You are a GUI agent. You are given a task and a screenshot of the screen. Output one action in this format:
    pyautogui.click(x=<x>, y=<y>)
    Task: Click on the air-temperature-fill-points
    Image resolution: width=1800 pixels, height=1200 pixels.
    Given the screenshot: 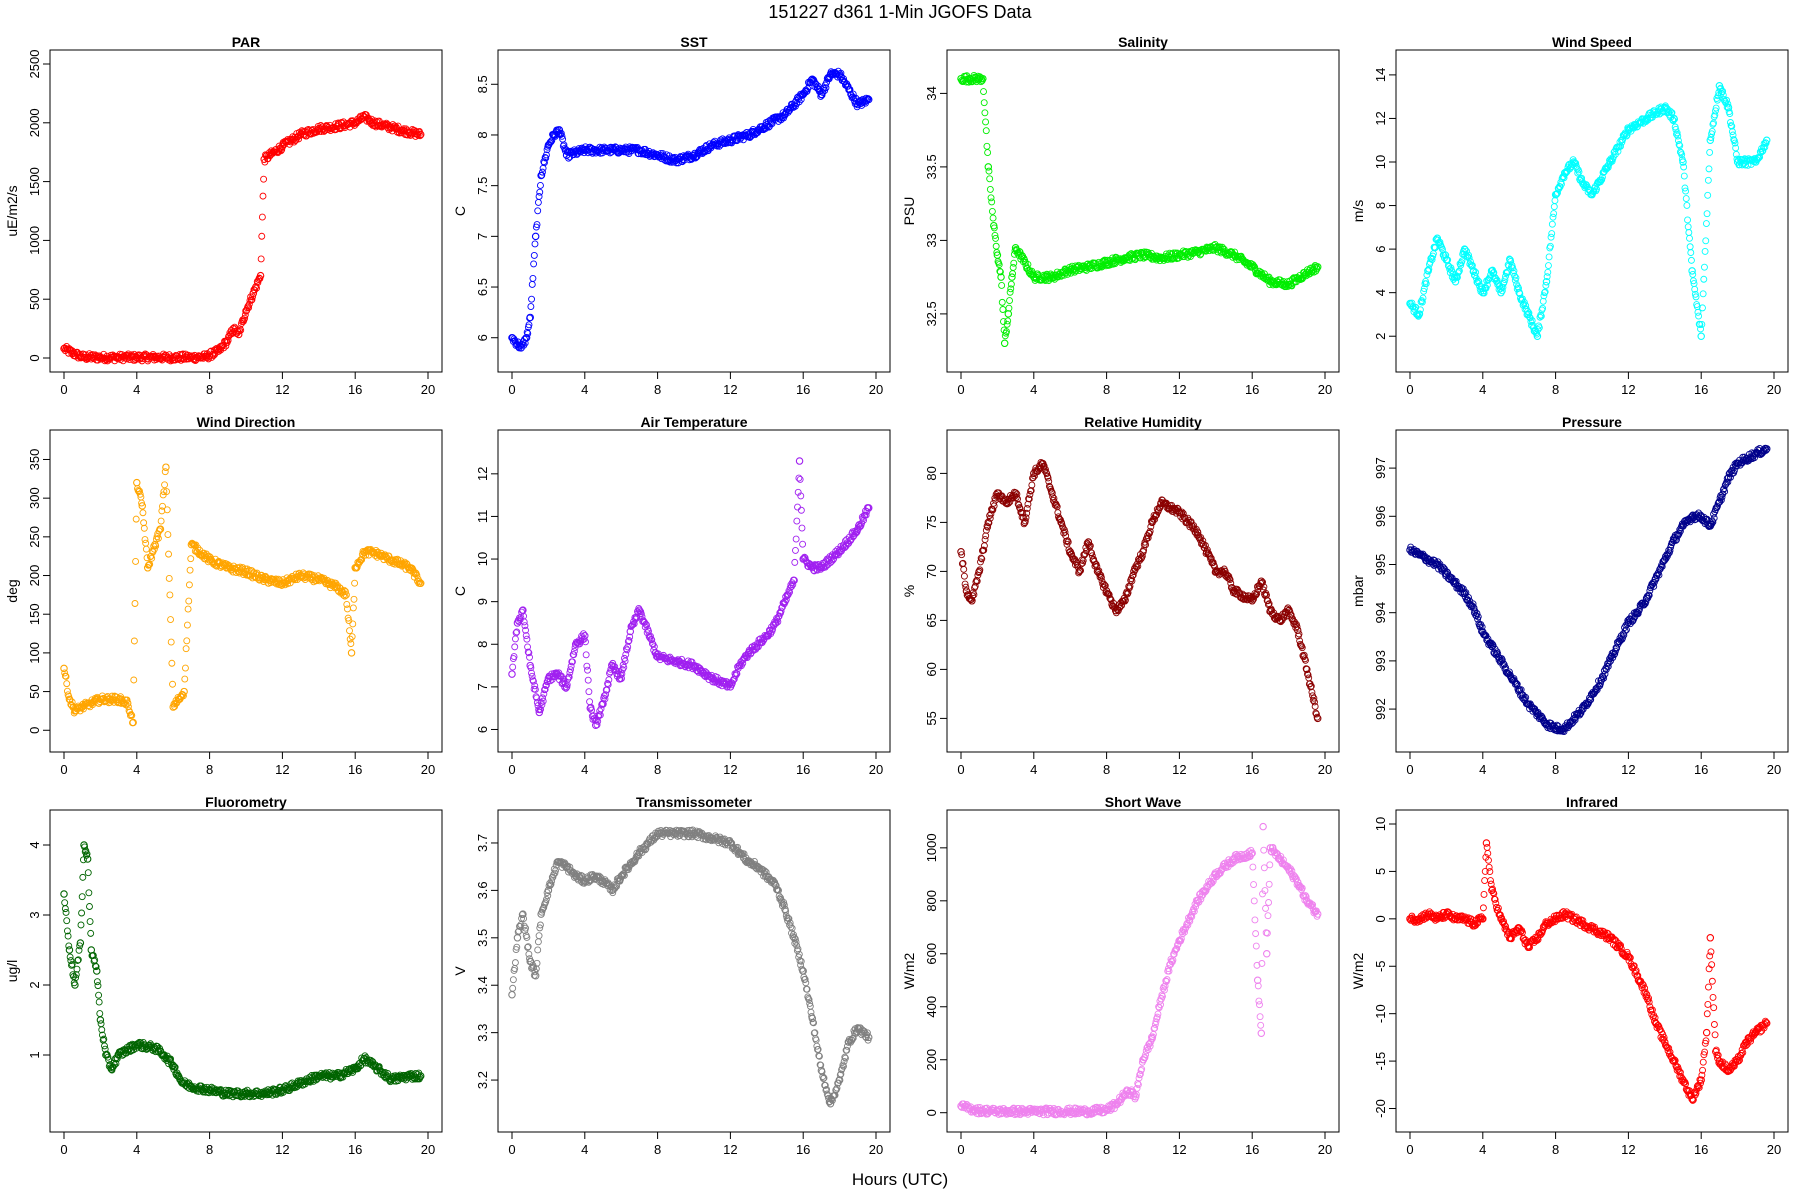 What is the action you would take?
    pyautogui.click(x=690, y=601)
    